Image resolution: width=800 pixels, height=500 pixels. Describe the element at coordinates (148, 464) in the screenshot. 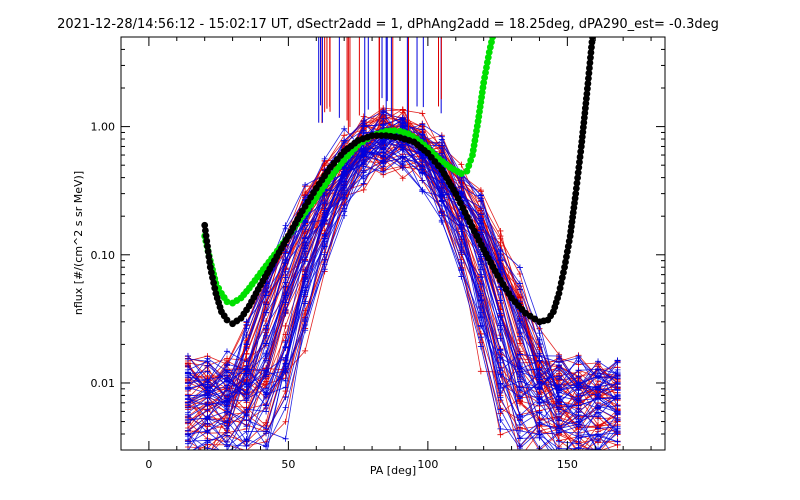

I see `x-tick-label: 0` at that location.